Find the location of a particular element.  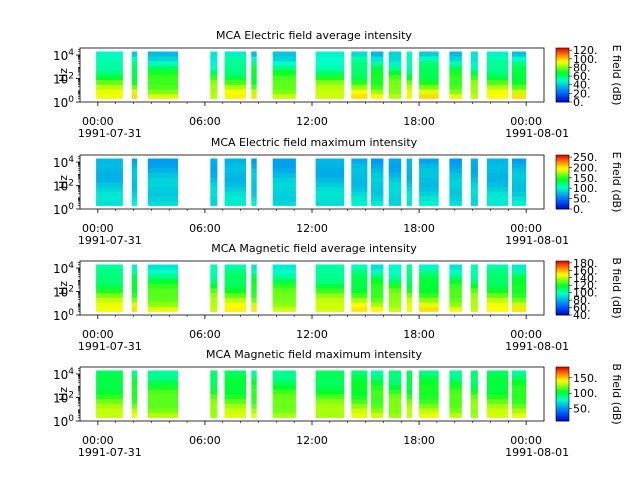

y-axis-label: Hz is located at coordinates (63, 75).